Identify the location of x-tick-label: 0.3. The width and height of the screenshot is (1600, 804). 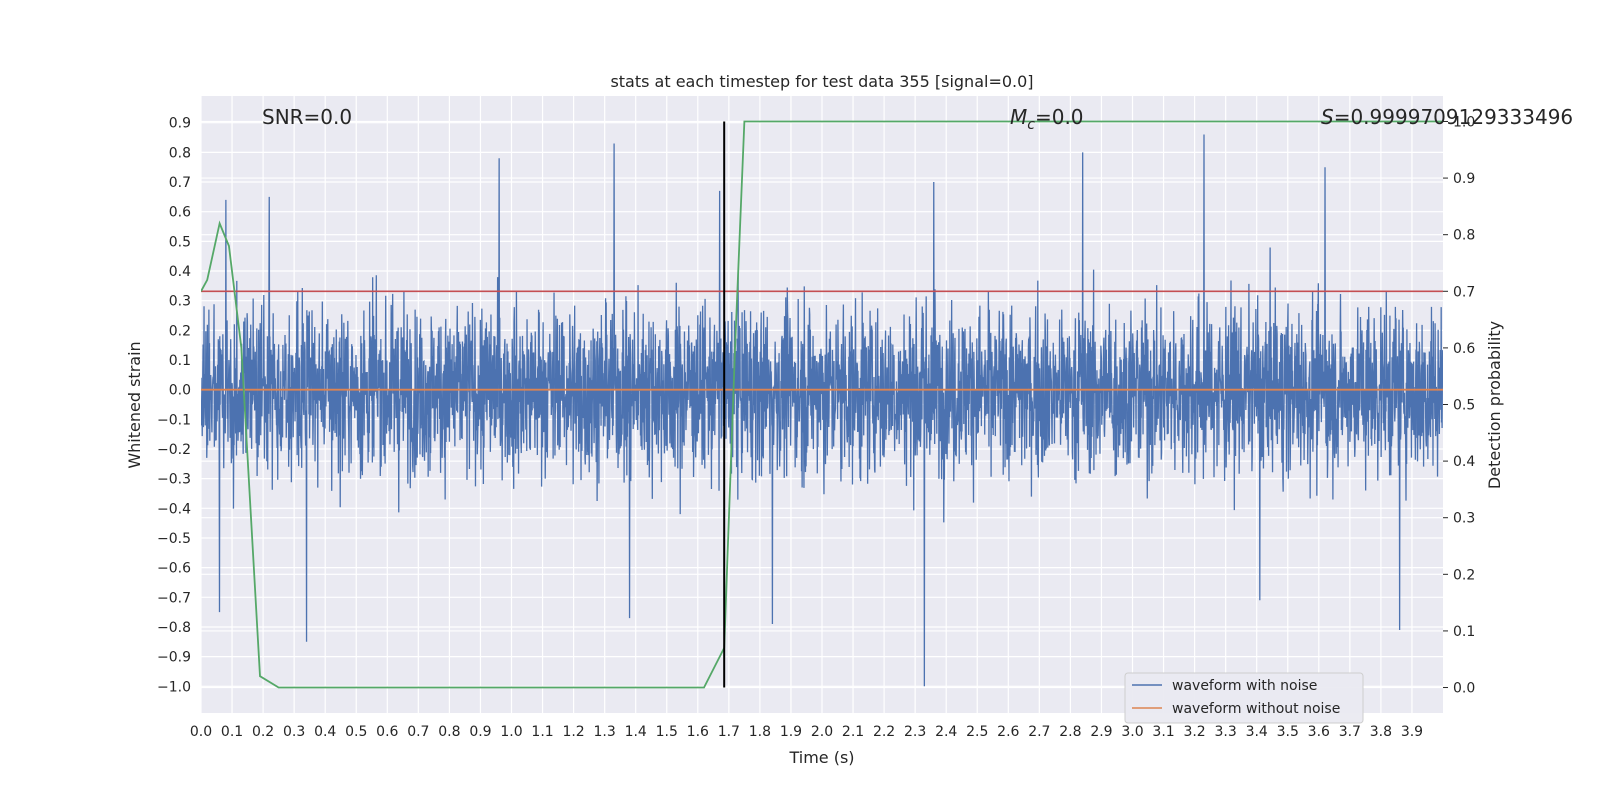
(294, 732).